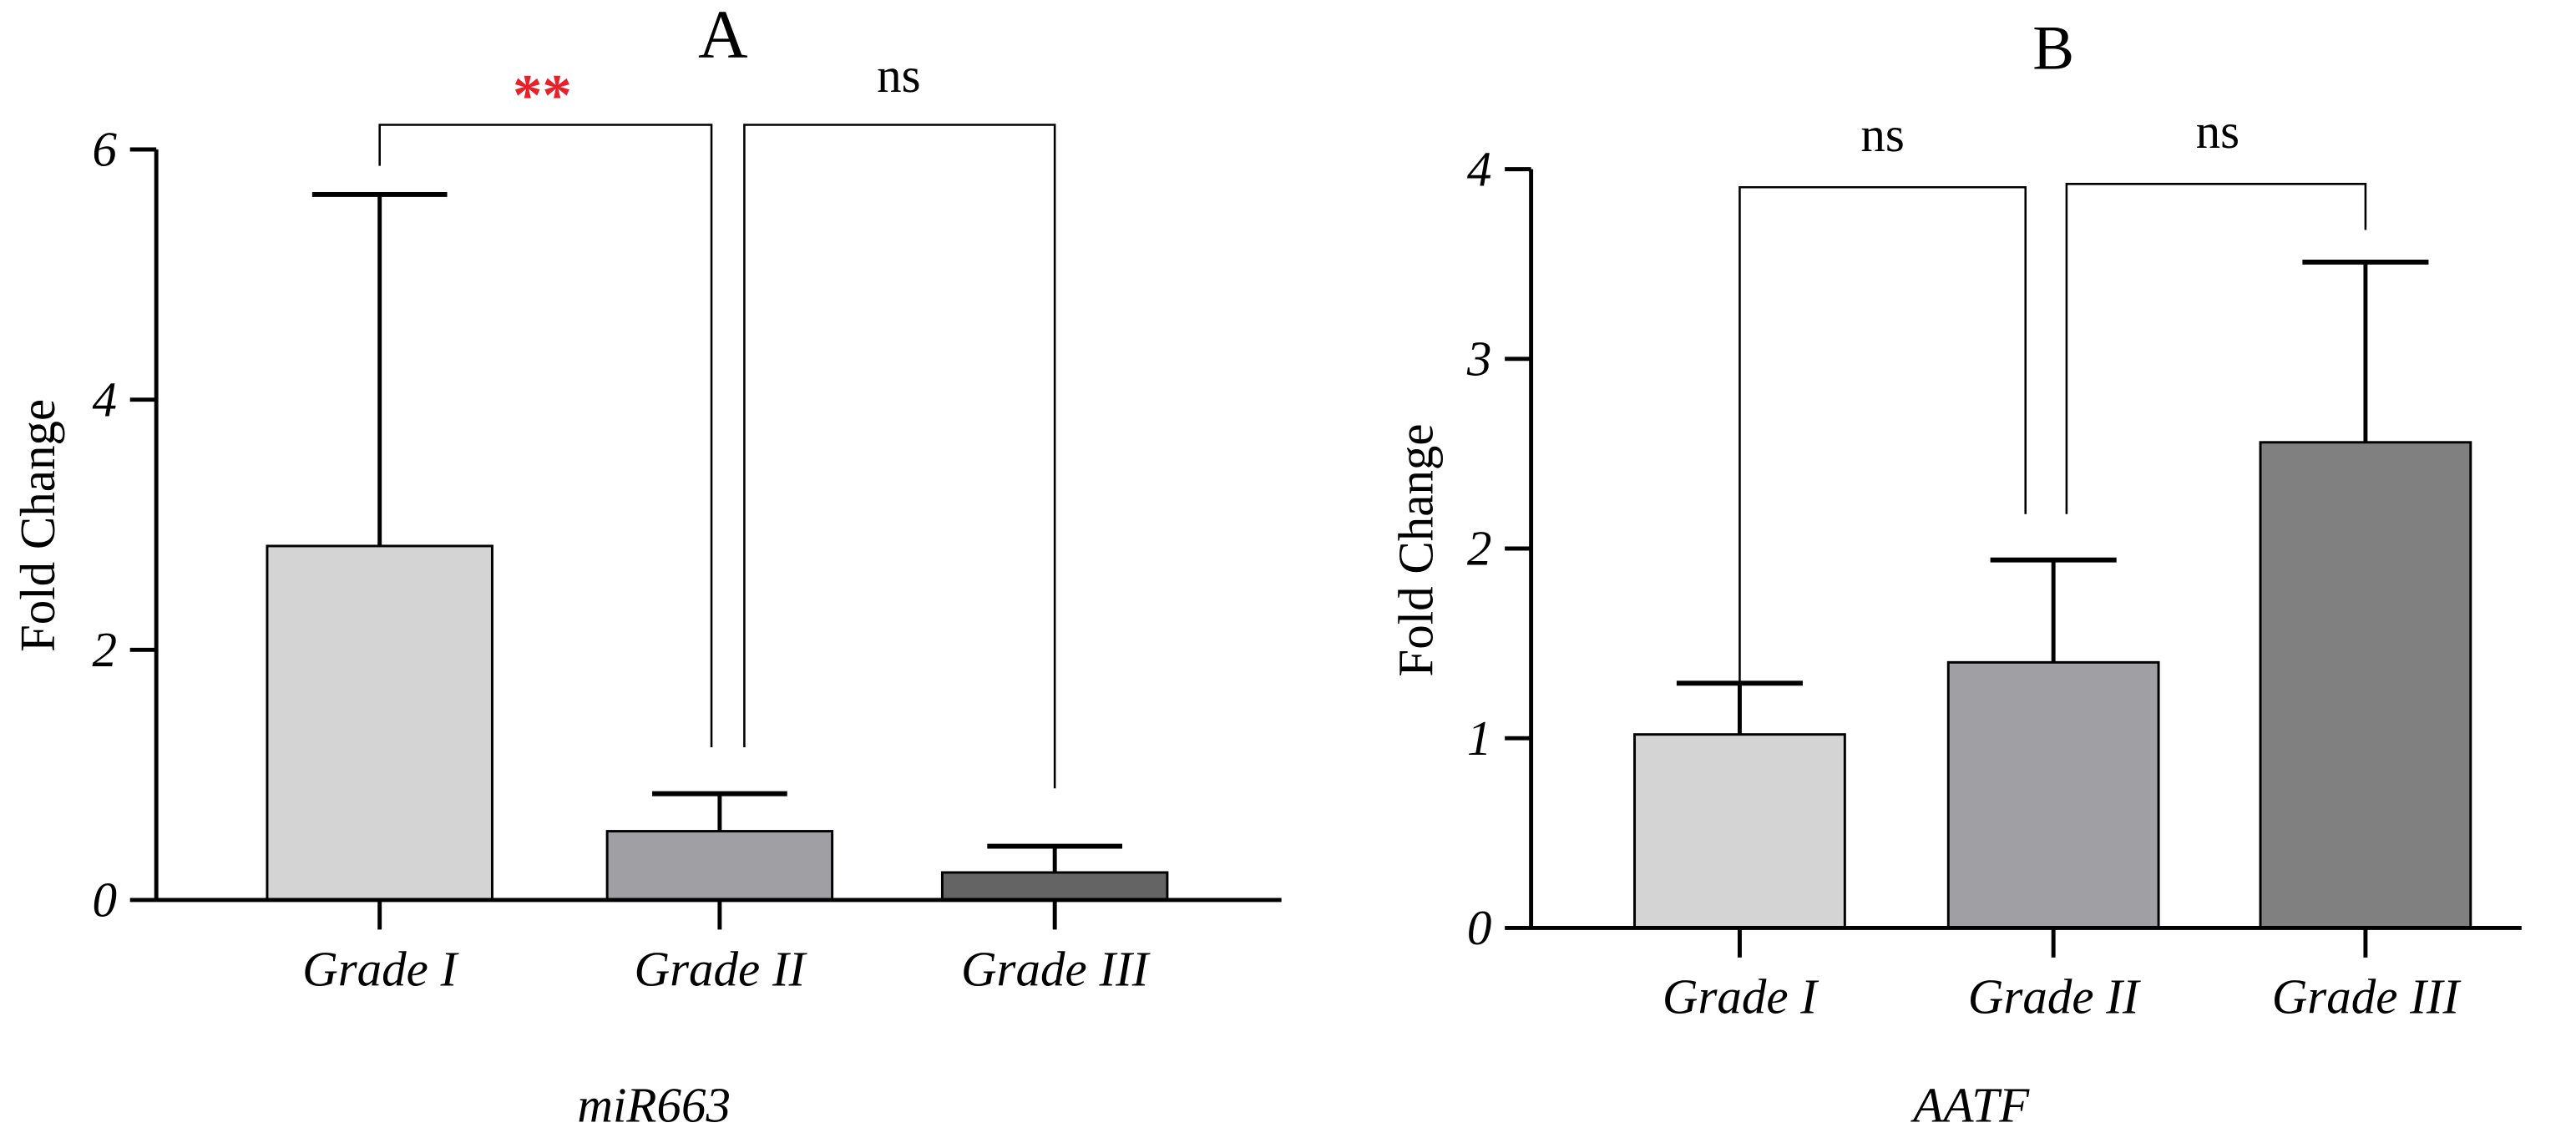 The image size is (2576, 1148). I want to click on chart-title: A, so click(723, 36).